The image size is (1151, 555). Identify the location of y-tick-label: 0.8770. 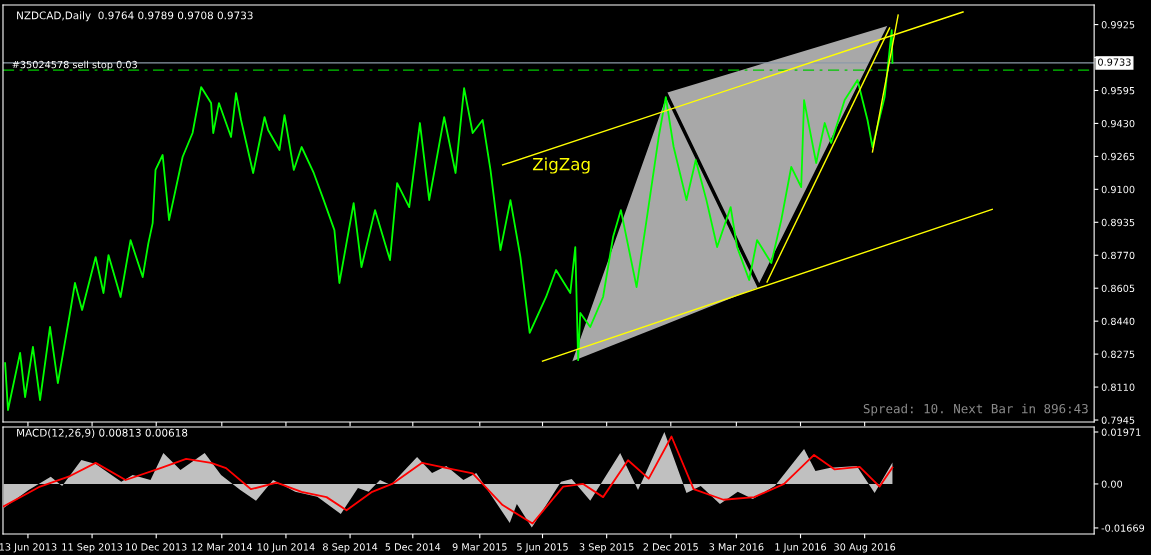
(1118, 255).